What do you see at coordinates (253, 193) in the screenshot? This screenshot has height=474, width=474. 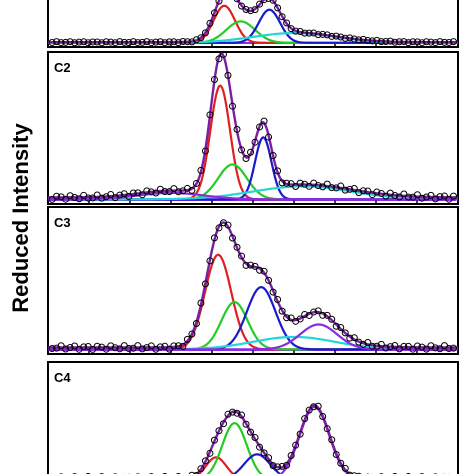 I see `component-cyan` at bounding box center [253, 193].